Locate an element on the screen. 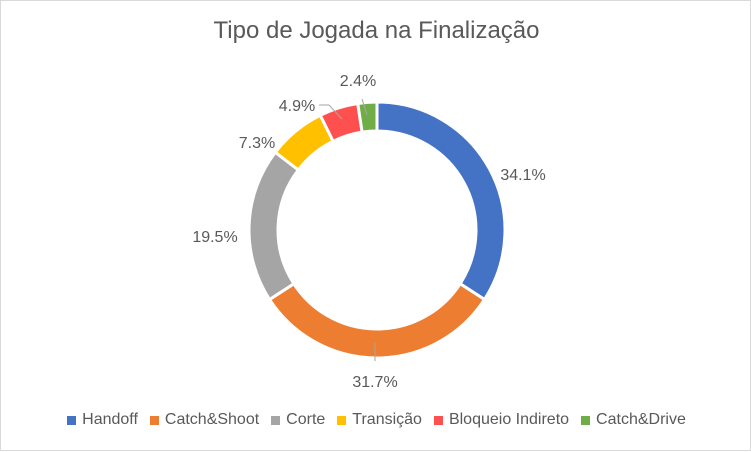 The width and height of the screenshot is (751, 452). legend-label: Bloqueio Indireto is located at coordinates (509, 419).